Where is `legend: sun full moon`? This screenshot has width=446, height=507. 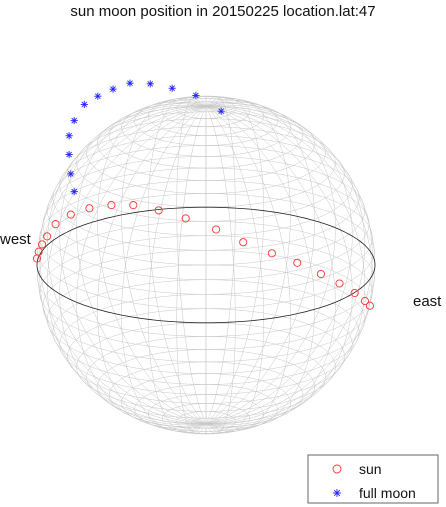 legend: sun full moon is located at coordinates (373, 479).